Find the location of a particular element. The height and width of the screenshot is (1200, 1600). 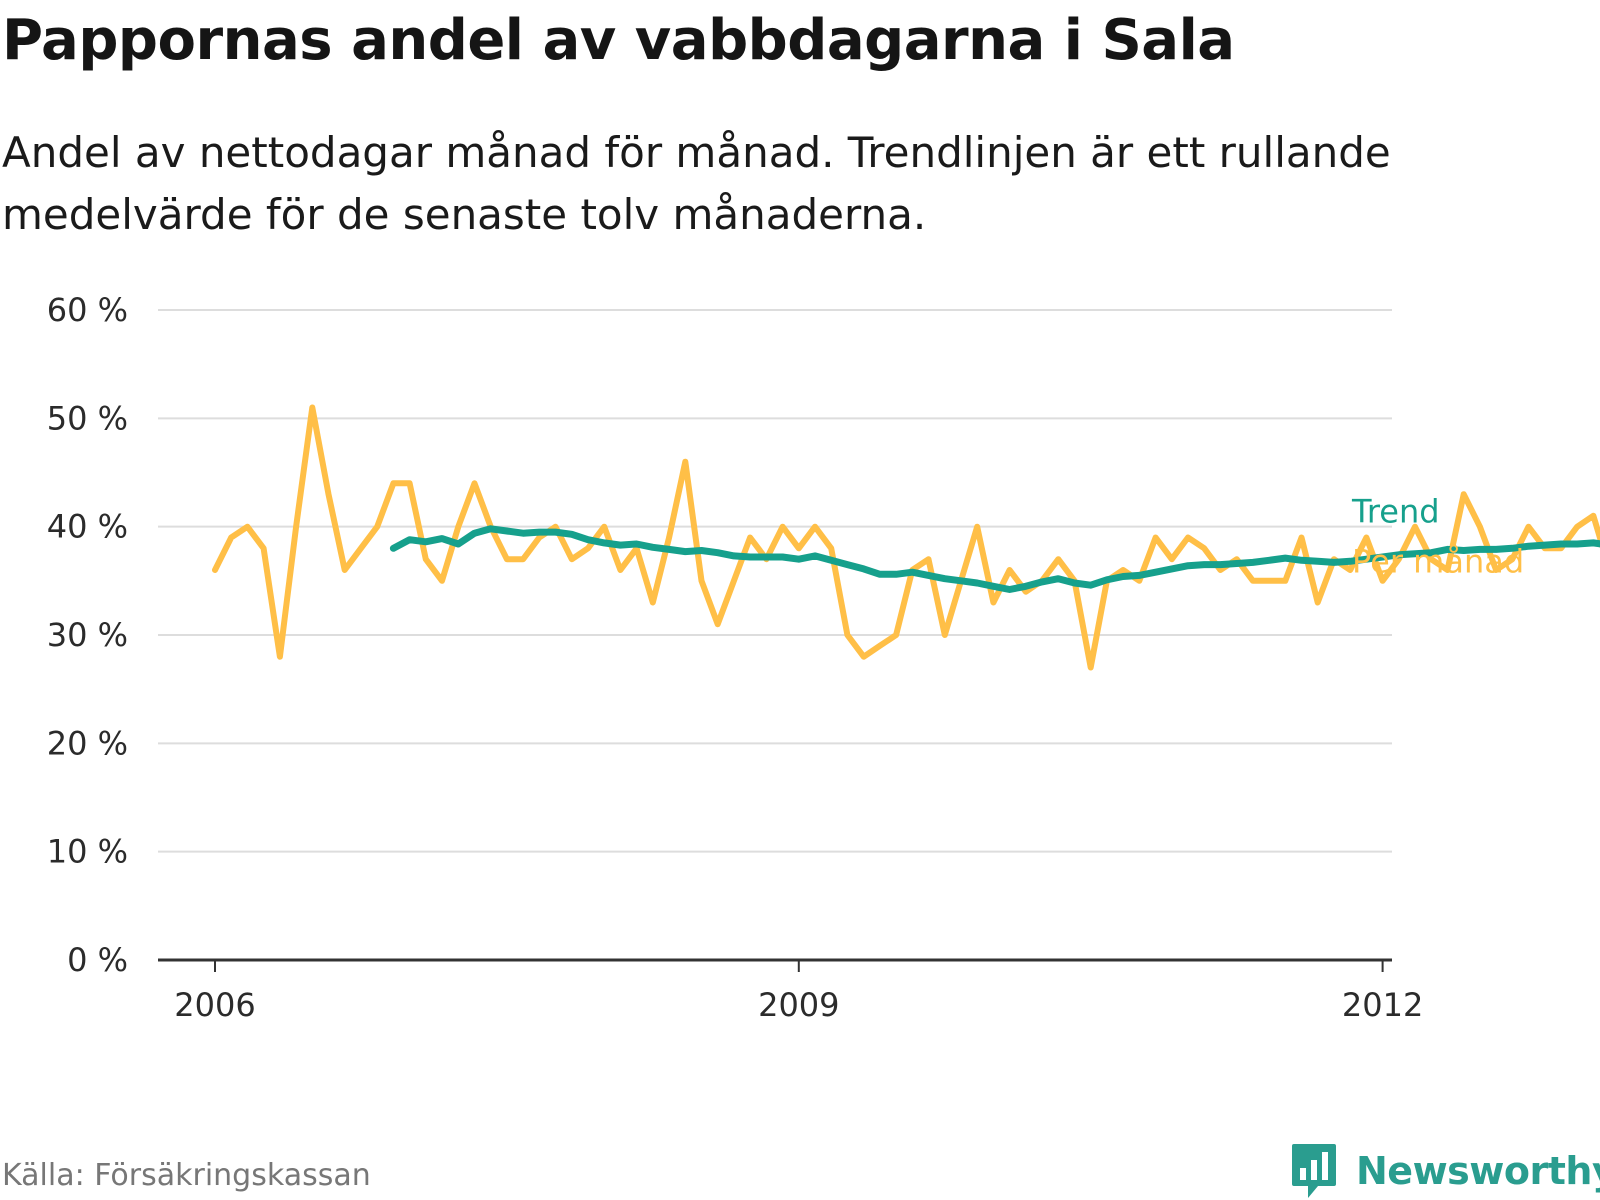

newsworthy-logo: Newsworthy is located at coordinates (1445, 1171).